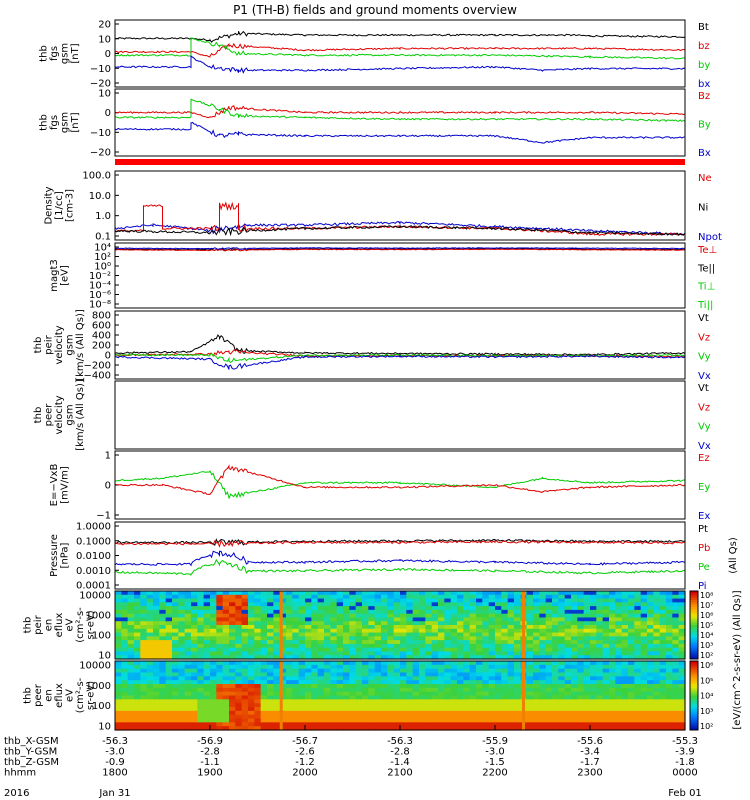  Describe the element at coordinates (103, 216) in the screenshot. I see `y-tick-label: 1.0` at that location.